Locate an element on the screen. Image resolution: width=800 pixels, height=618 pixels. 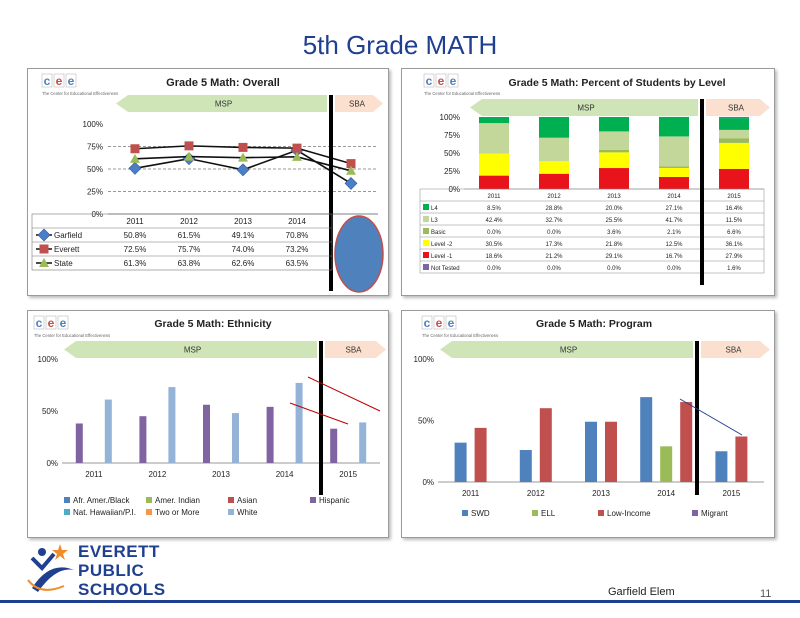
table-cell: 16.7% is located at coordinates (674, 257).